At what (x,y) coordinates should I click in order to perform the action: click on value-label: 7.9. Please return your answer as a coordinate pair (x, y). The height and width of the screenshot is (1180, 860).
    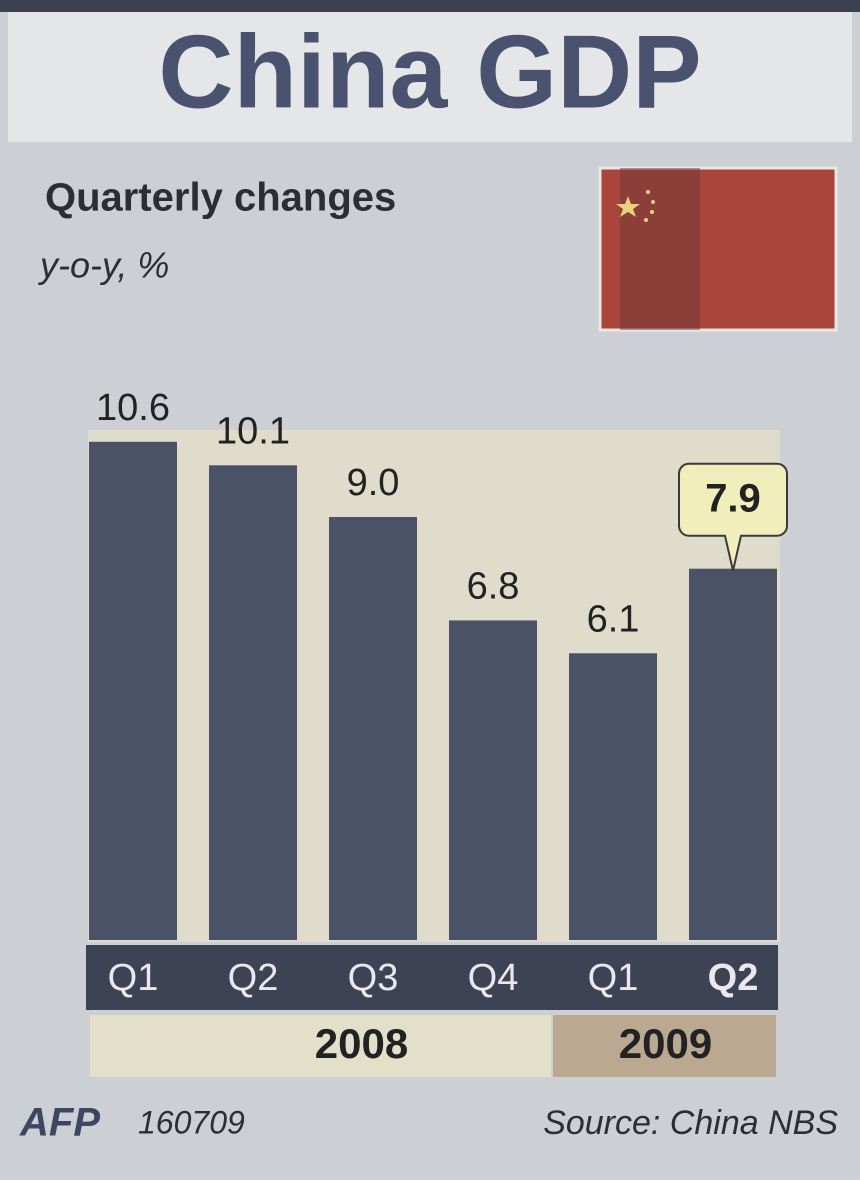
    Looking at the image, I should click on (733, 498).